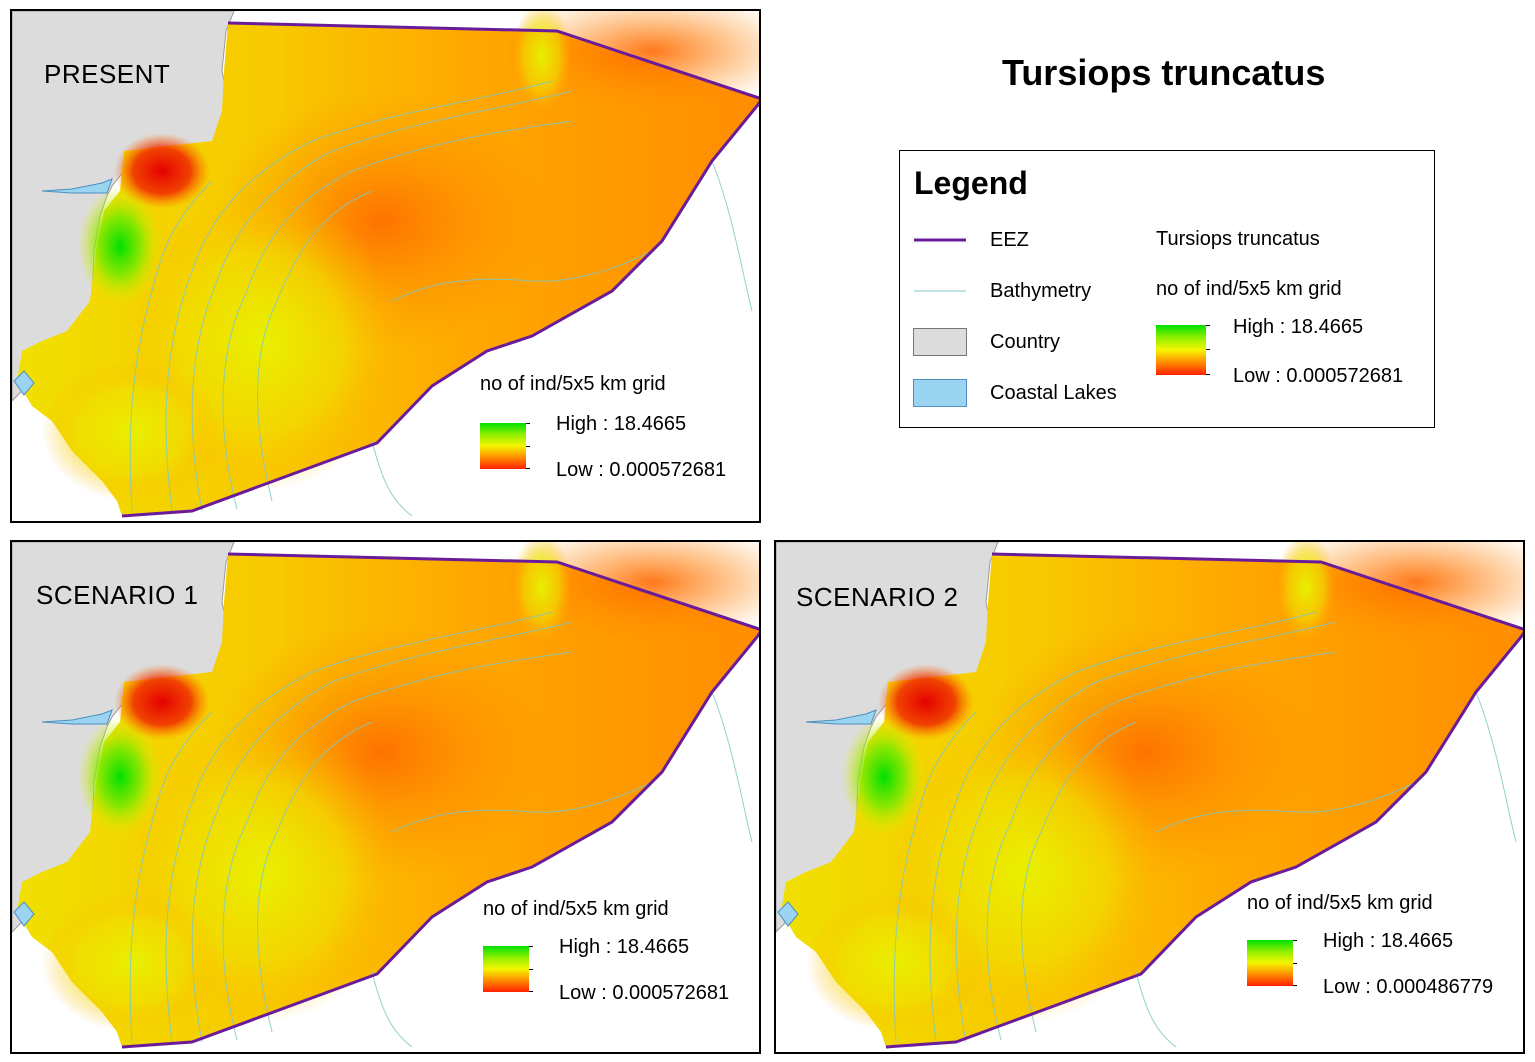 This screenshot has height=1062, width=1535. What do you see at coordinates (940, 291) in the screenshot?
I see `bathymetry-symbol` at bounding box center [940, 291].